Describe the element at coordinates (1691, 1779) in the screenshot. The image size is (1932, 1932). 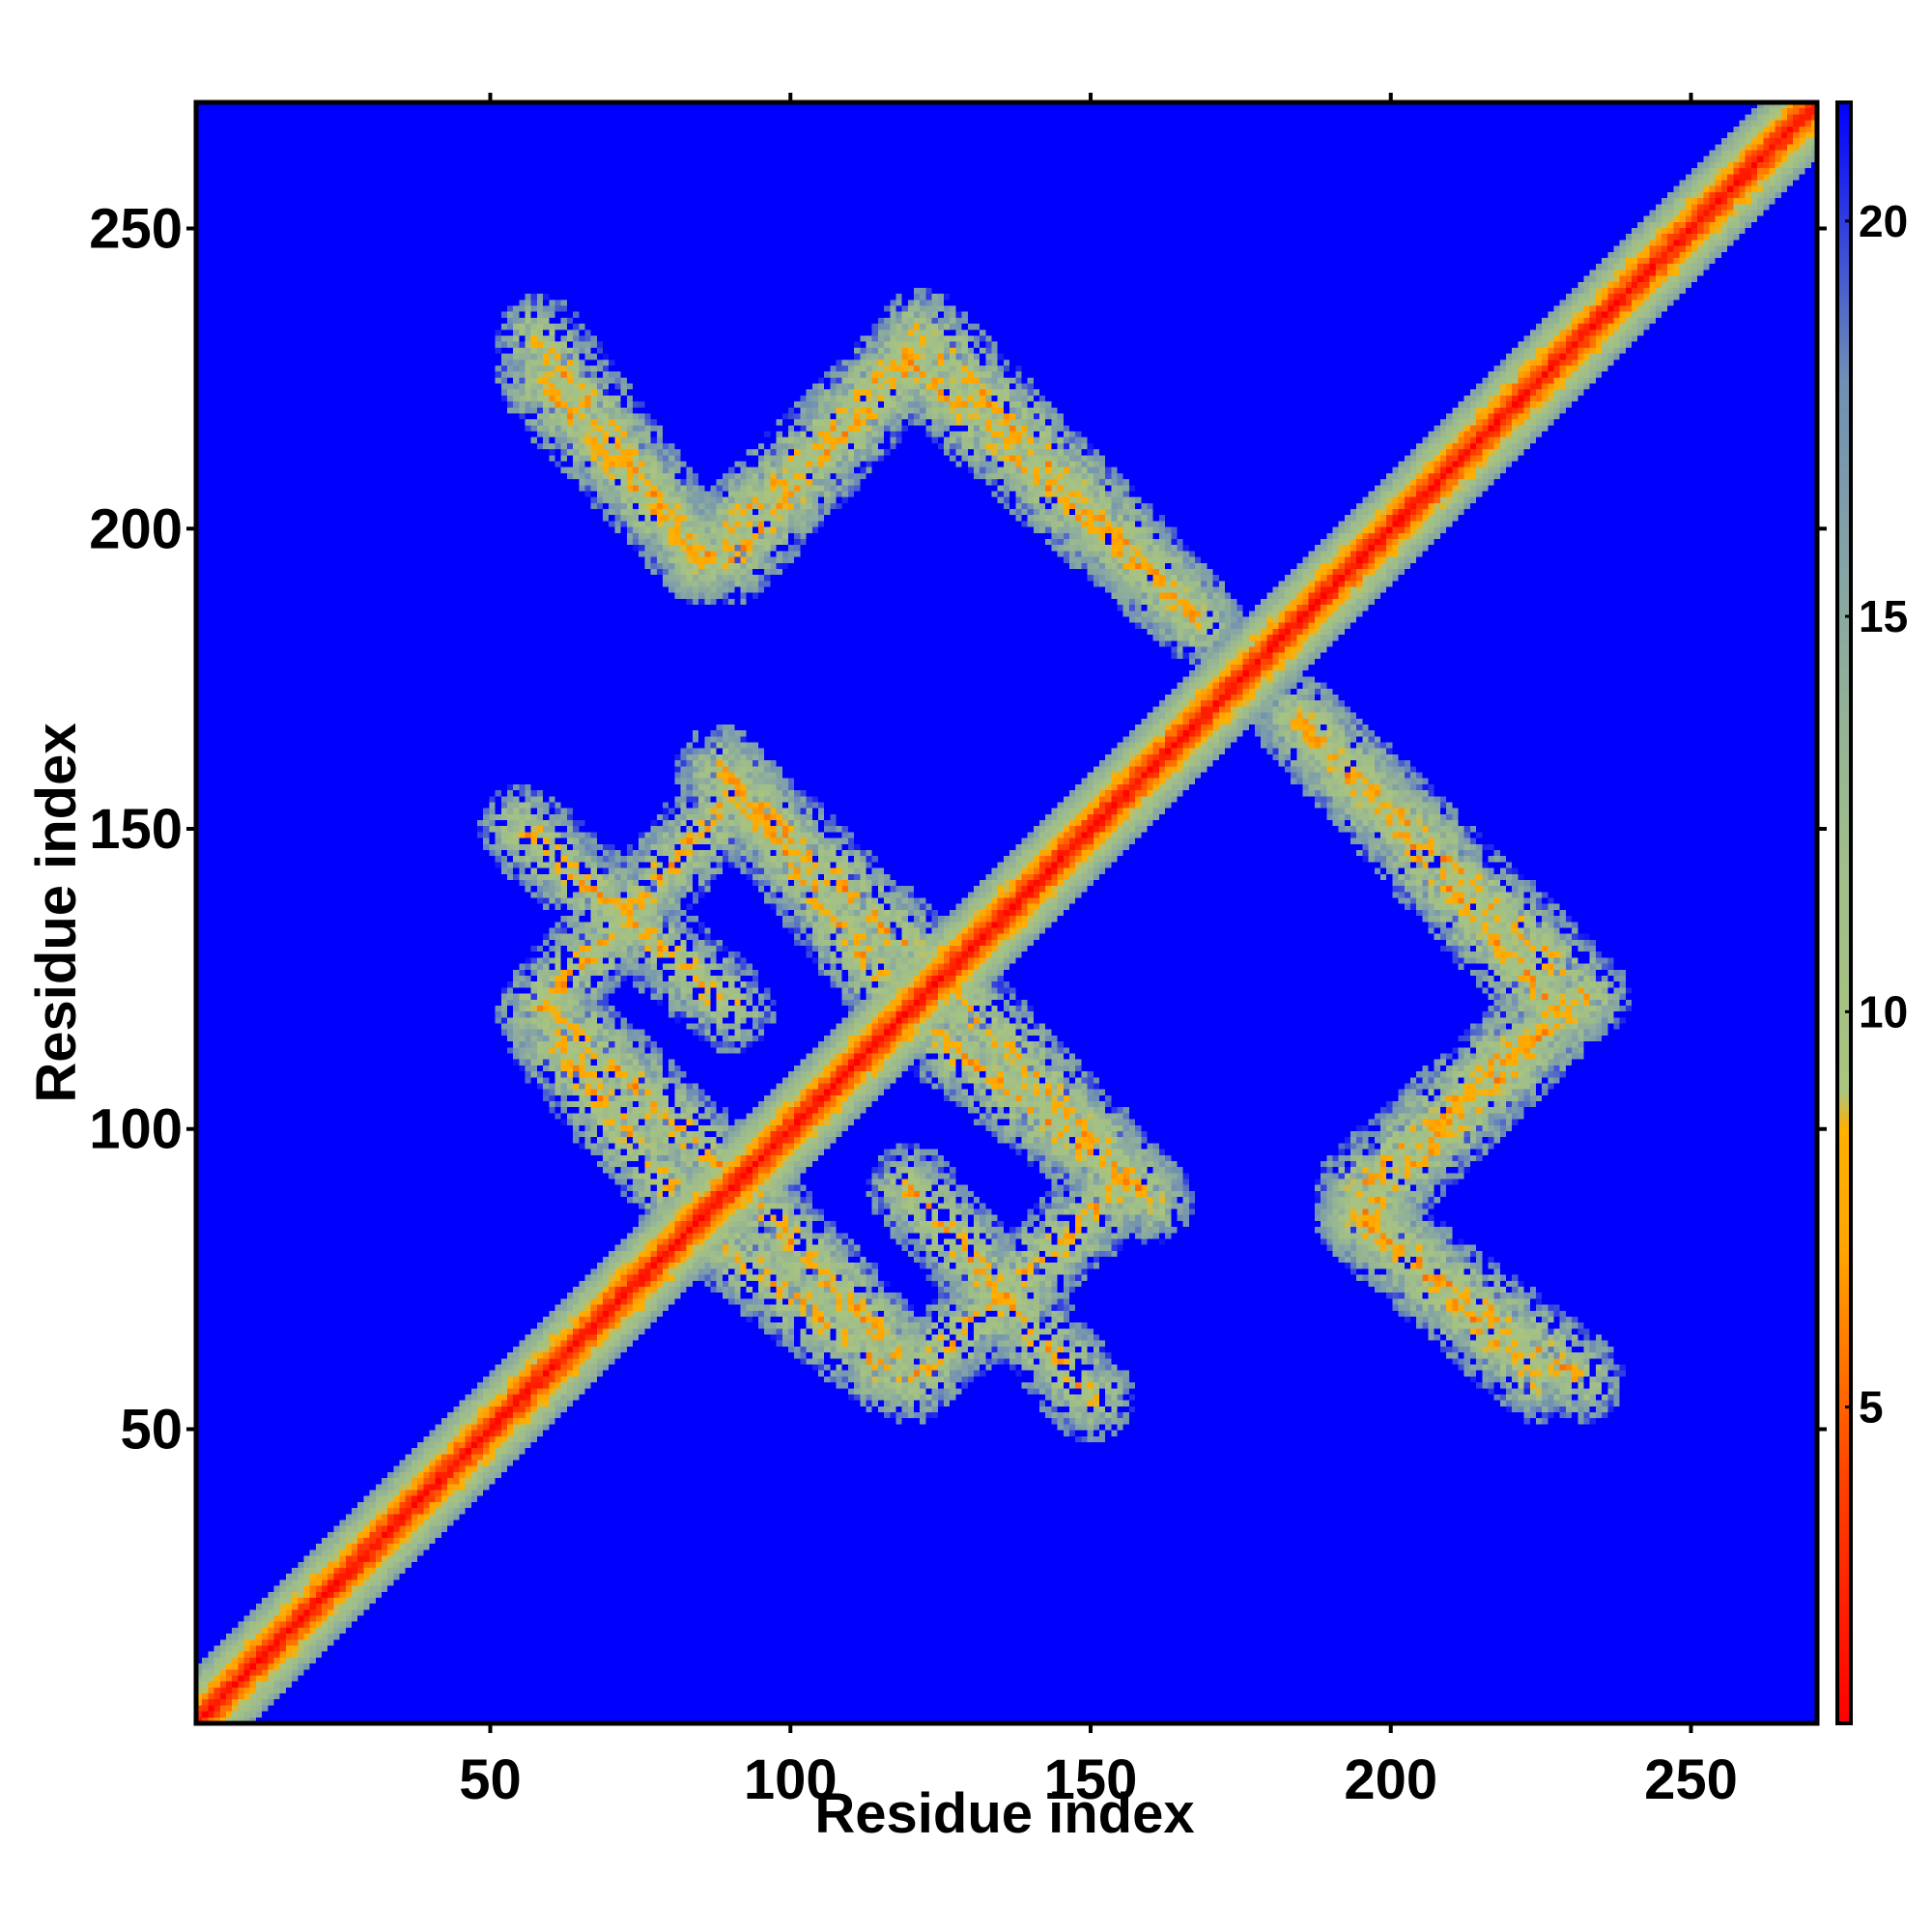
I see `x-tick-label: 250` at that location.